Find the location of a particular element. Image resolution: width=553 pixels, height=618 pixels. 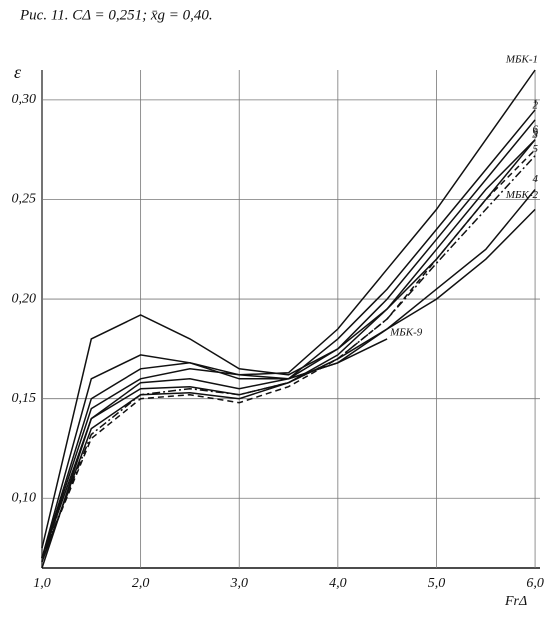

series-label: МБК-1 is located at coordinates (521, 60).